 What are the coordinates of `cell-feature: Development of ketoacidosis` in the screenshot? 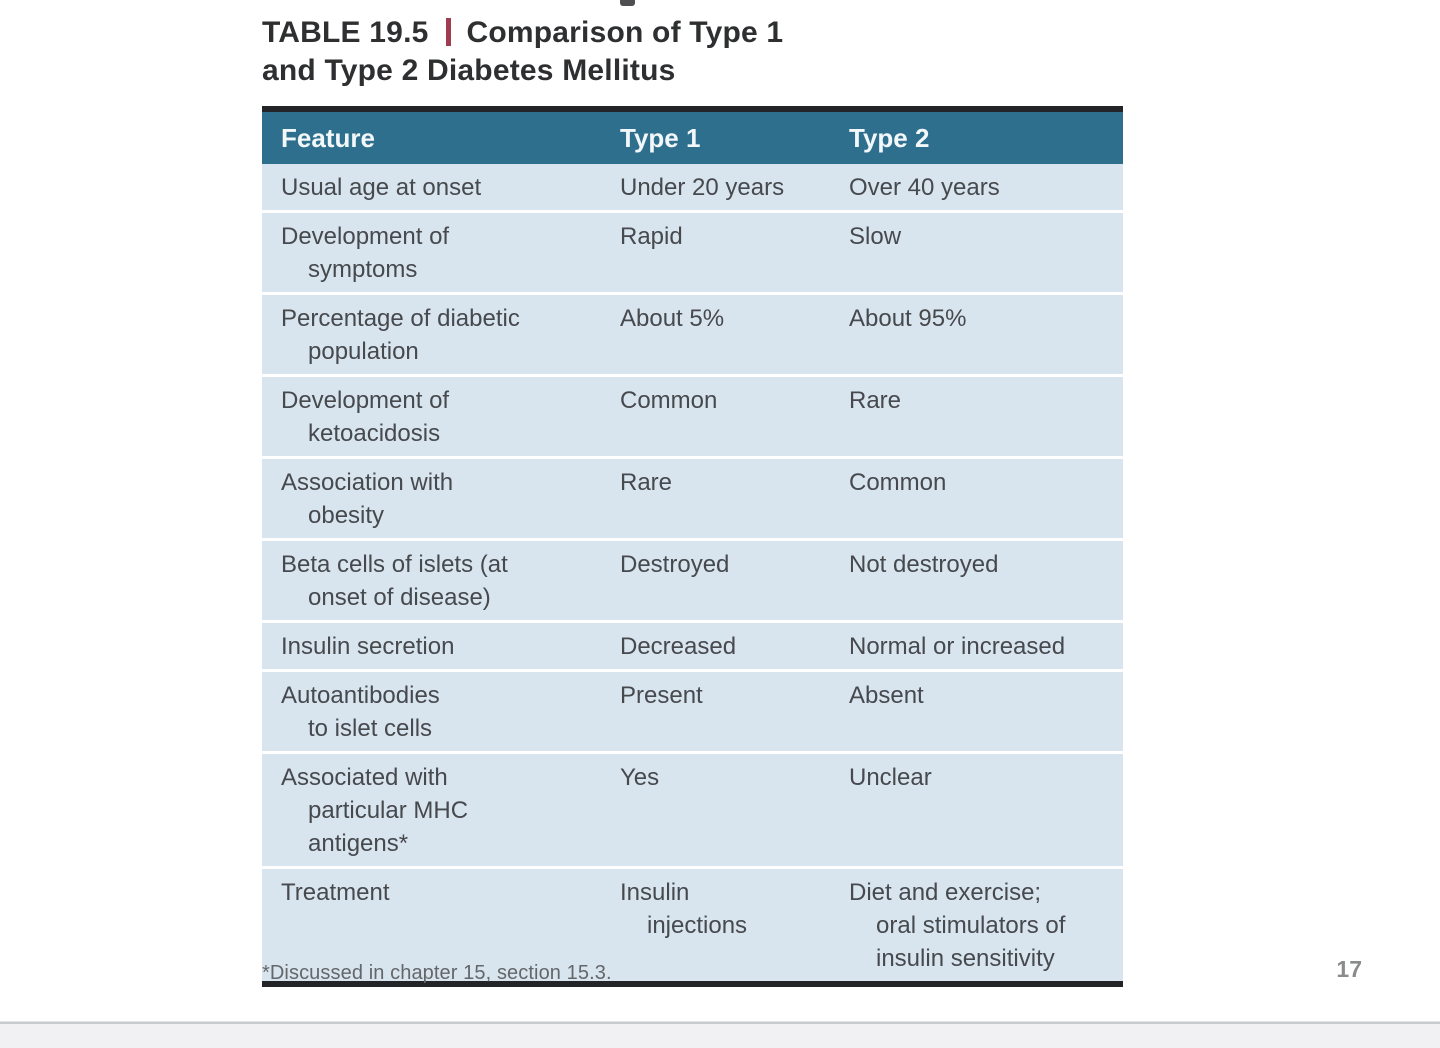 It's located at (365, 417).